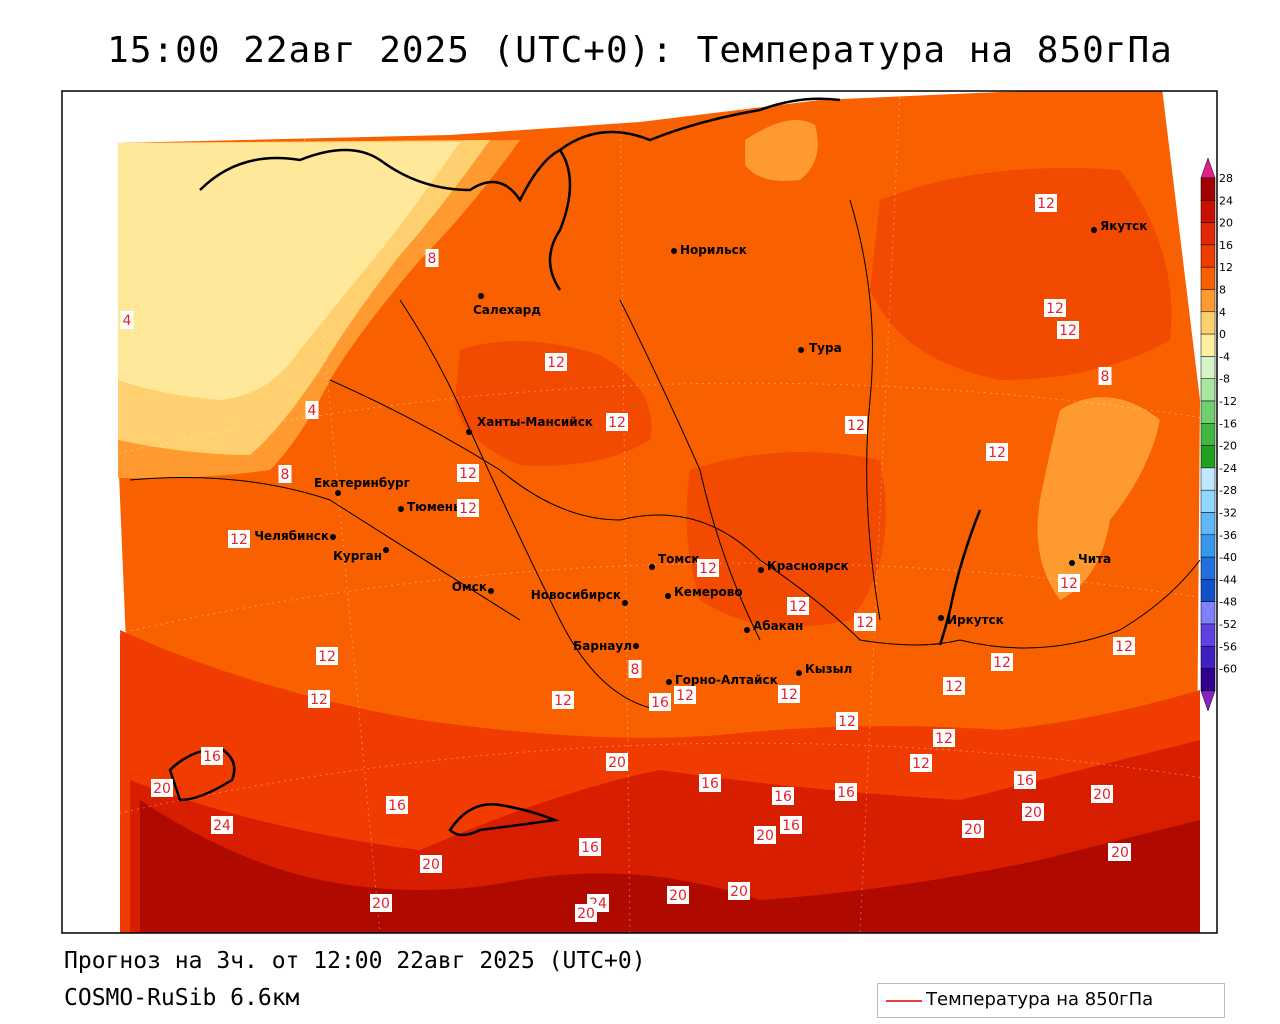 This screenshot has width=1280, height=1024. I want to click on city-label: Чита, so click(1094, 559).